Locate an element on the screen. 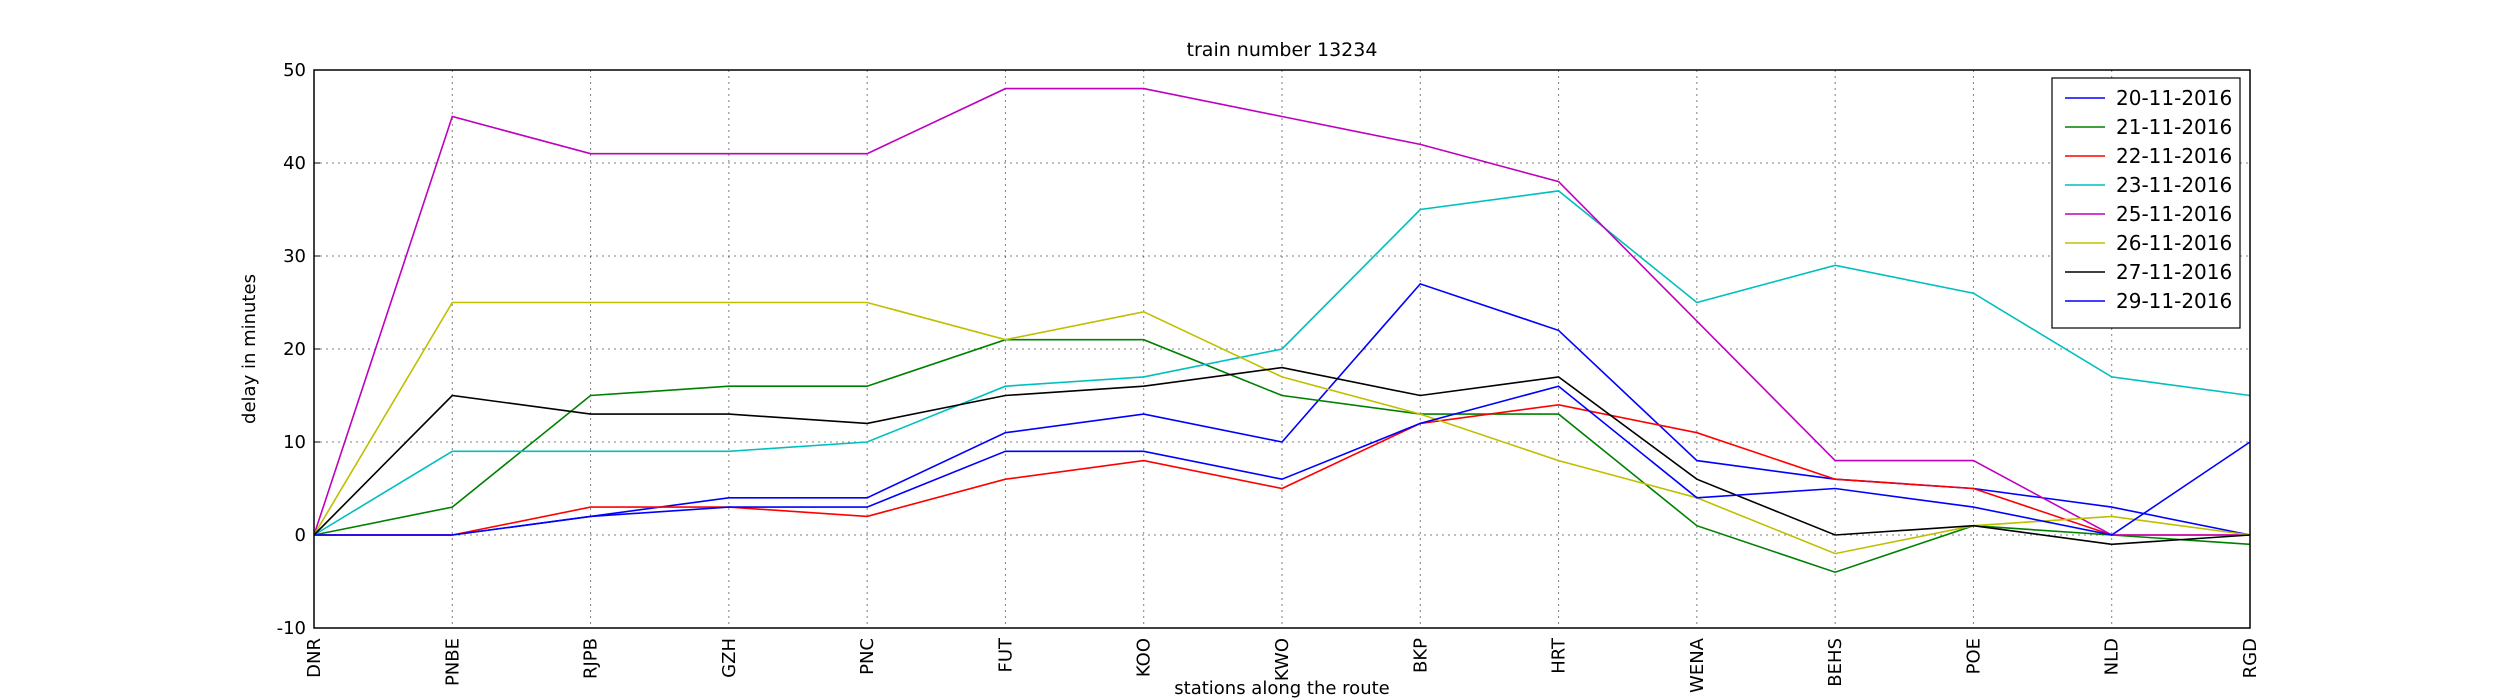 The width and height of the screenshot is (2500, 700). x-tick-label: WENA is located at coordinates (1697, 665).